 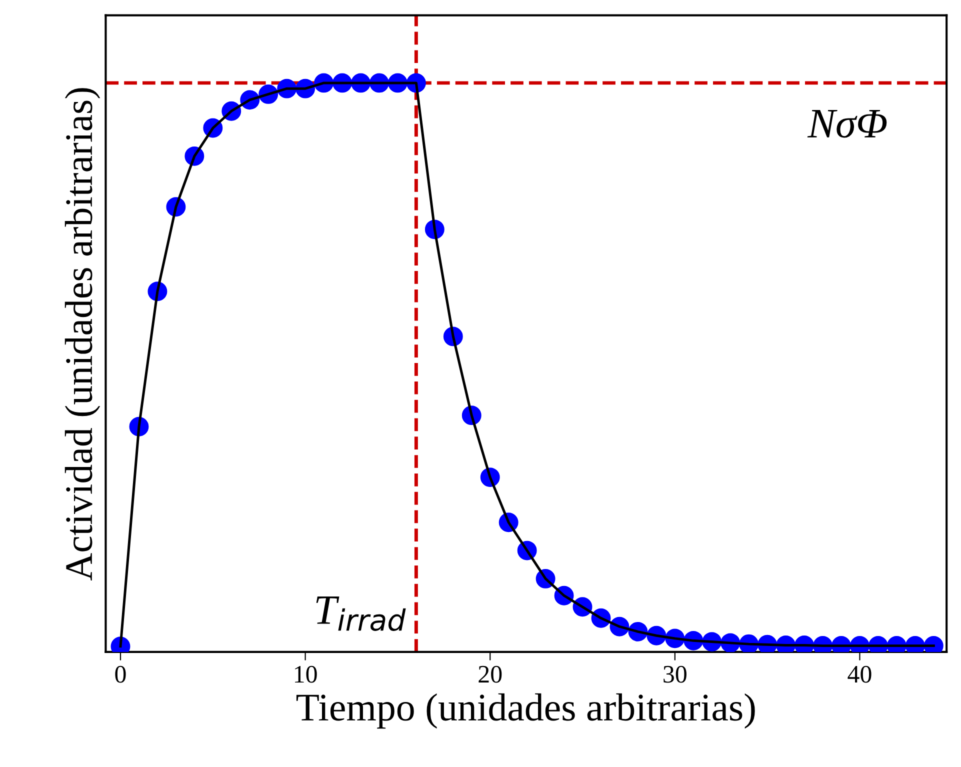 What do you see at coordinates (82, 334) in the screenshot?
I see `y-axis-title: Actividad (unidades arbitrarias)` at bounding box center [82, 334].